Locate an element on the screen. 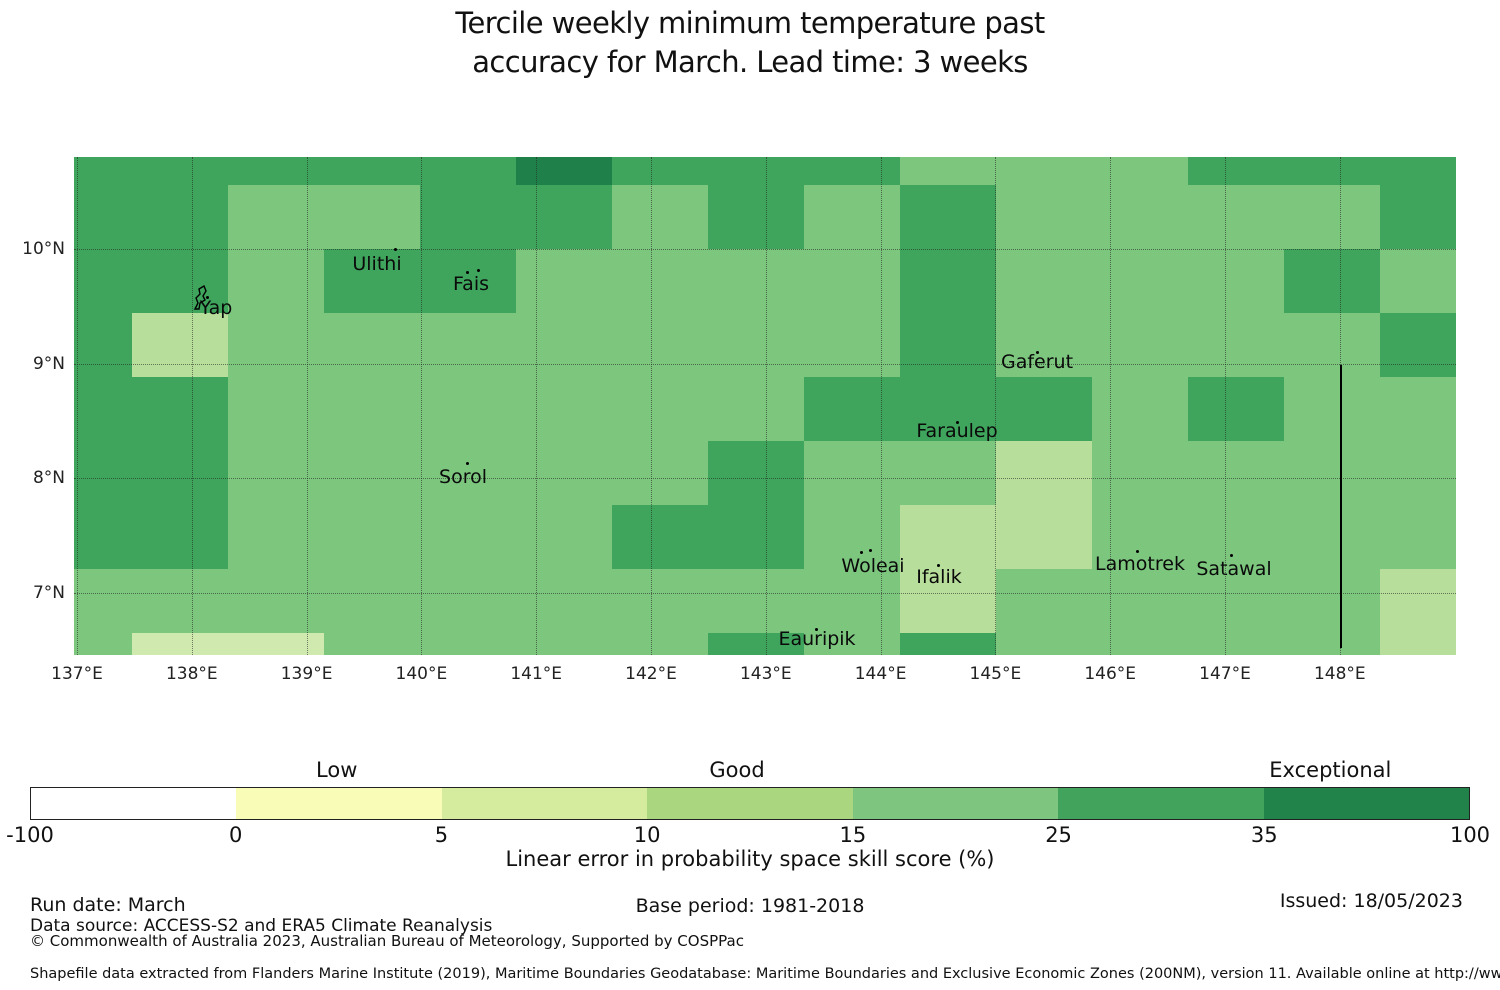  island-label: Ifalik is located at coordinates (939, 577).